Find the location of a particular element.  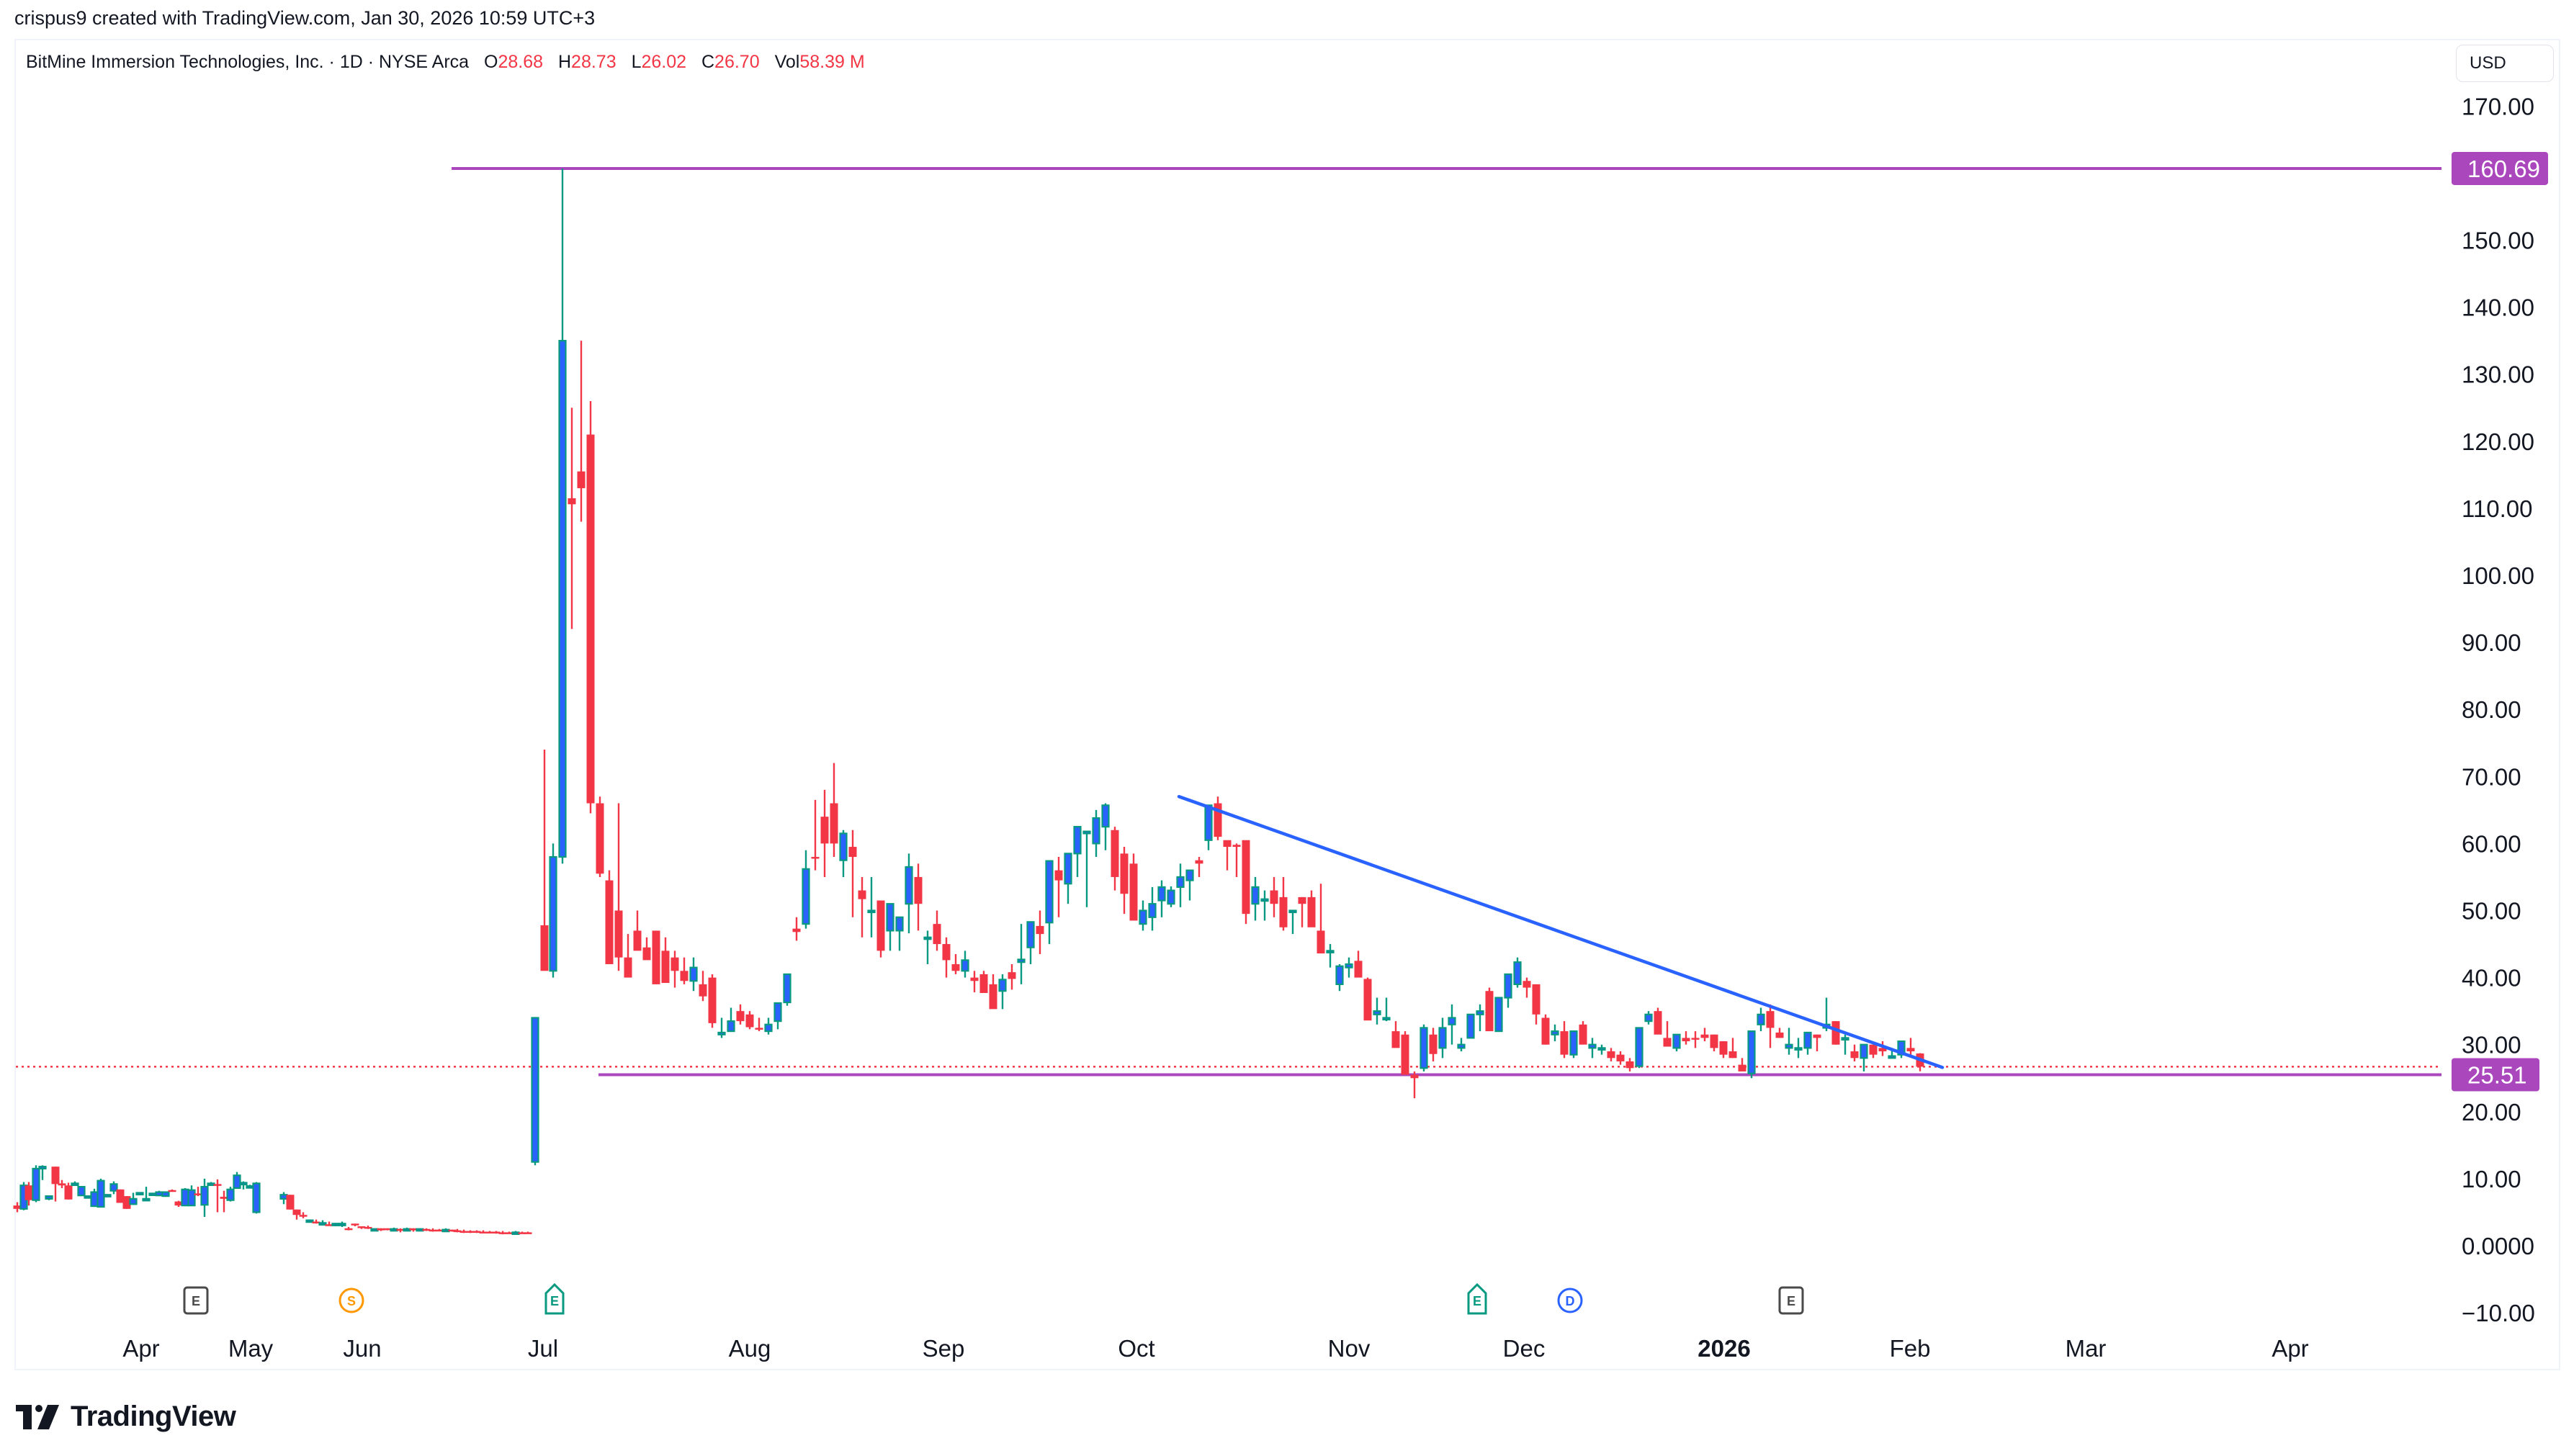

trendline is located at coordinates (1561, 931).